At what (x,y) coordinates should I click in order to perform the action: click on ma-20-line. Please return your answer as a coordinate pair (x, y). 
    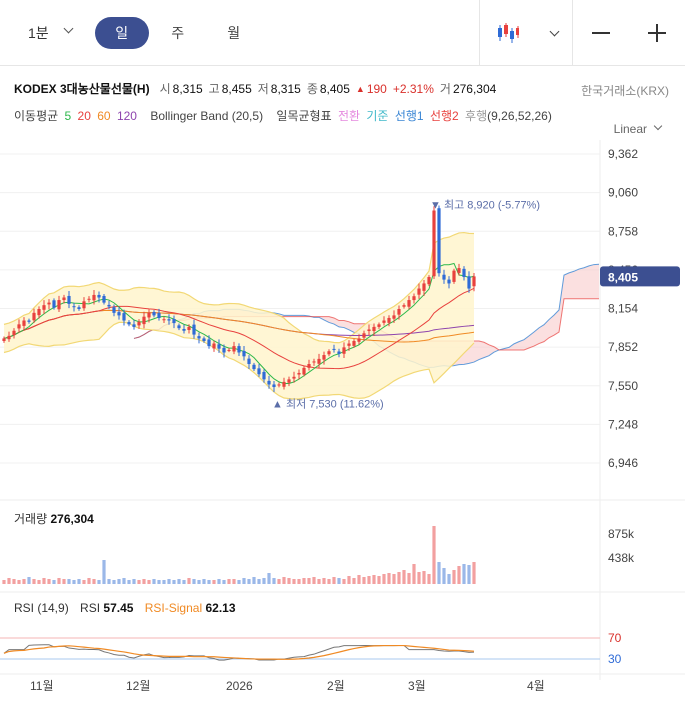
    Looking at the image, I should click on (239, 328).